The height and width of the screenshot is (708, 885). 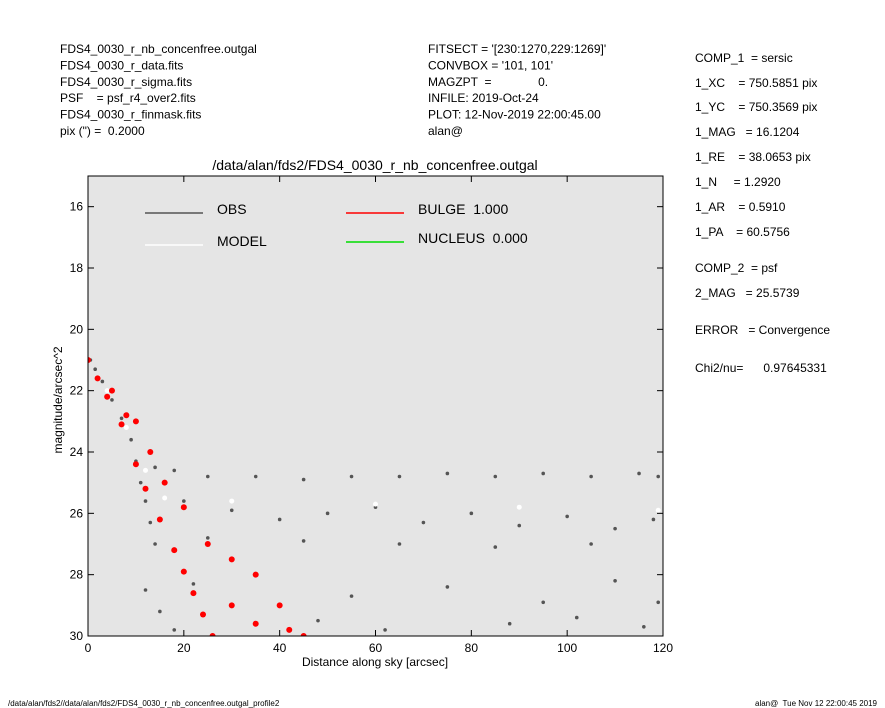 I want to click on y-tick-label: 18, so click(x=77, y=268).